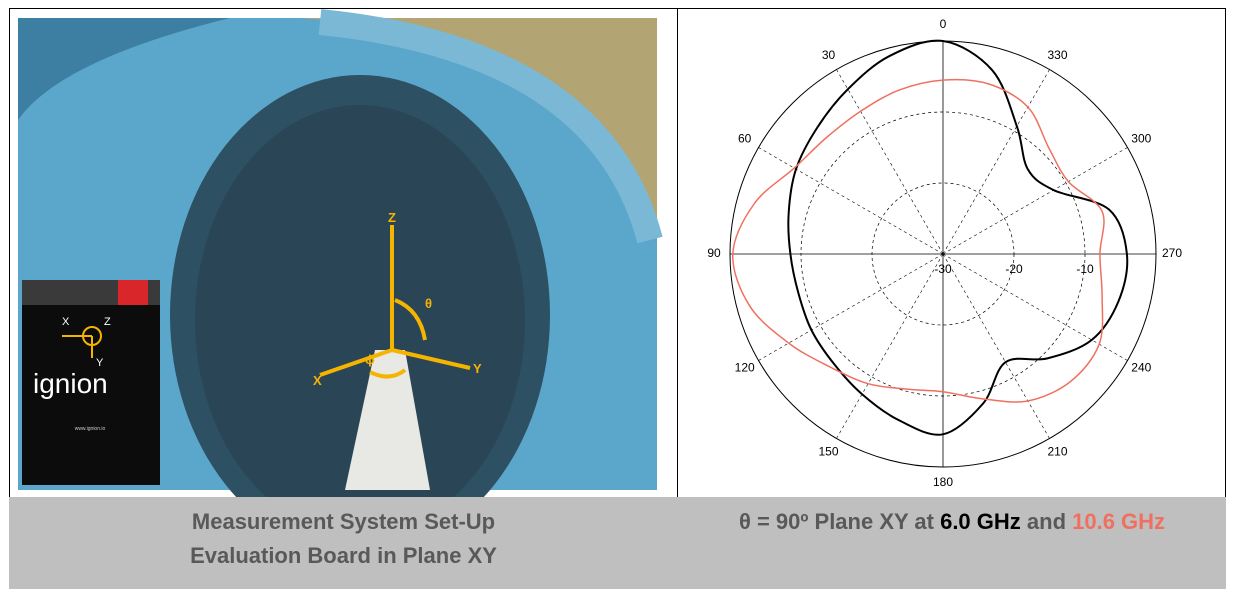 Image resolution: width=1234 pixels, height=589 pixels. I want to click on photo-stand, so click(387, 420).